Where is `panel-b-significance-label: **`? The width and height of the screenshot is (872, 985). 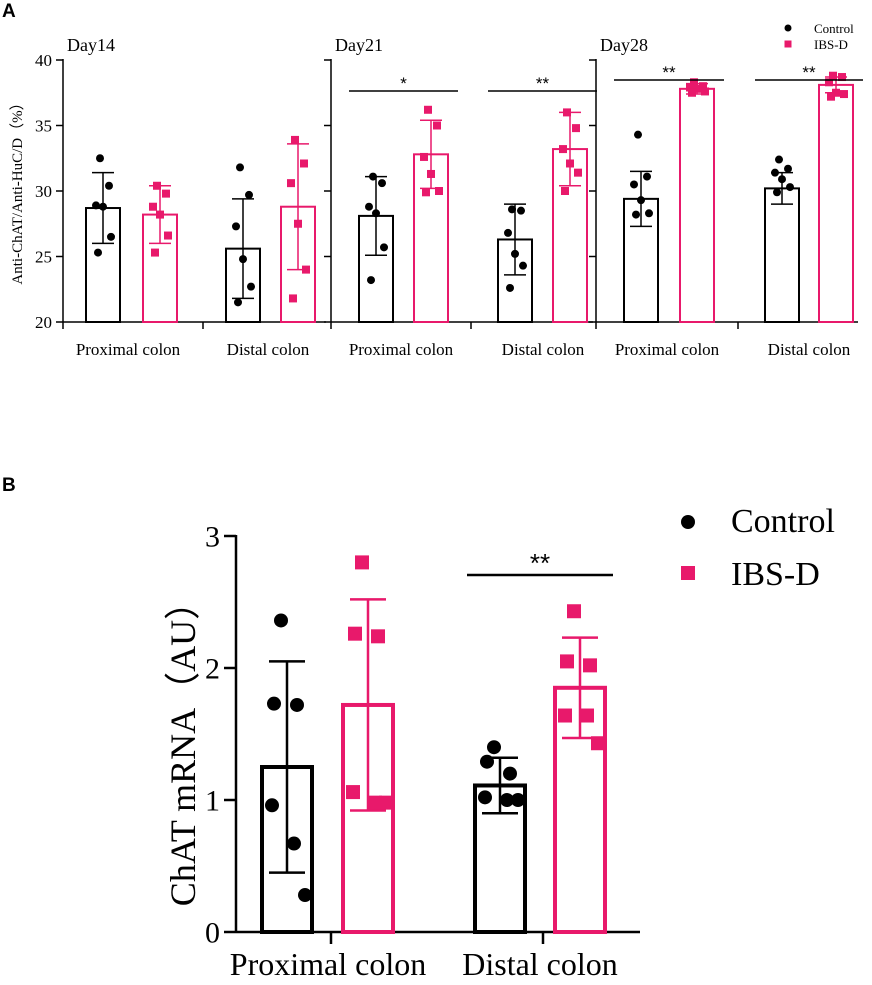
panel-b-significance-label: ** is located at coordinates (540, 563).